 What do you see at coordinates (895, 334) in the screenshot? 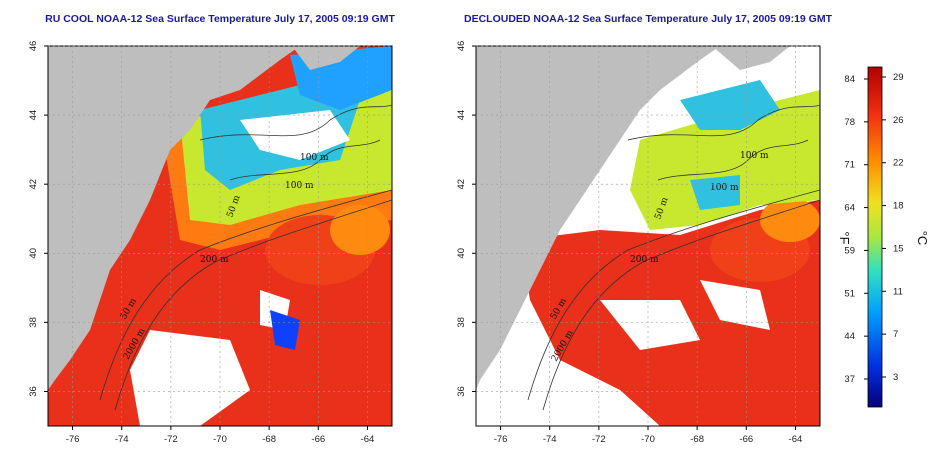
I see `celsius-tick-label: 7` at bounding box center [895, 334].